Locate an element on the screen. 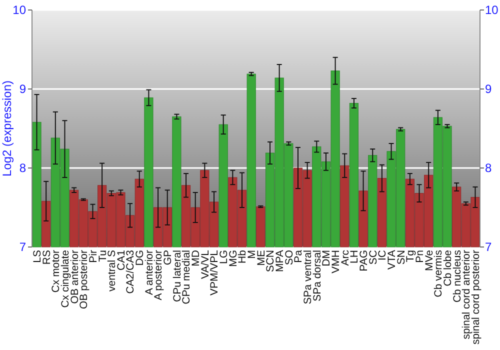  x-tick-label: RS is located at coordinates (46, 257).